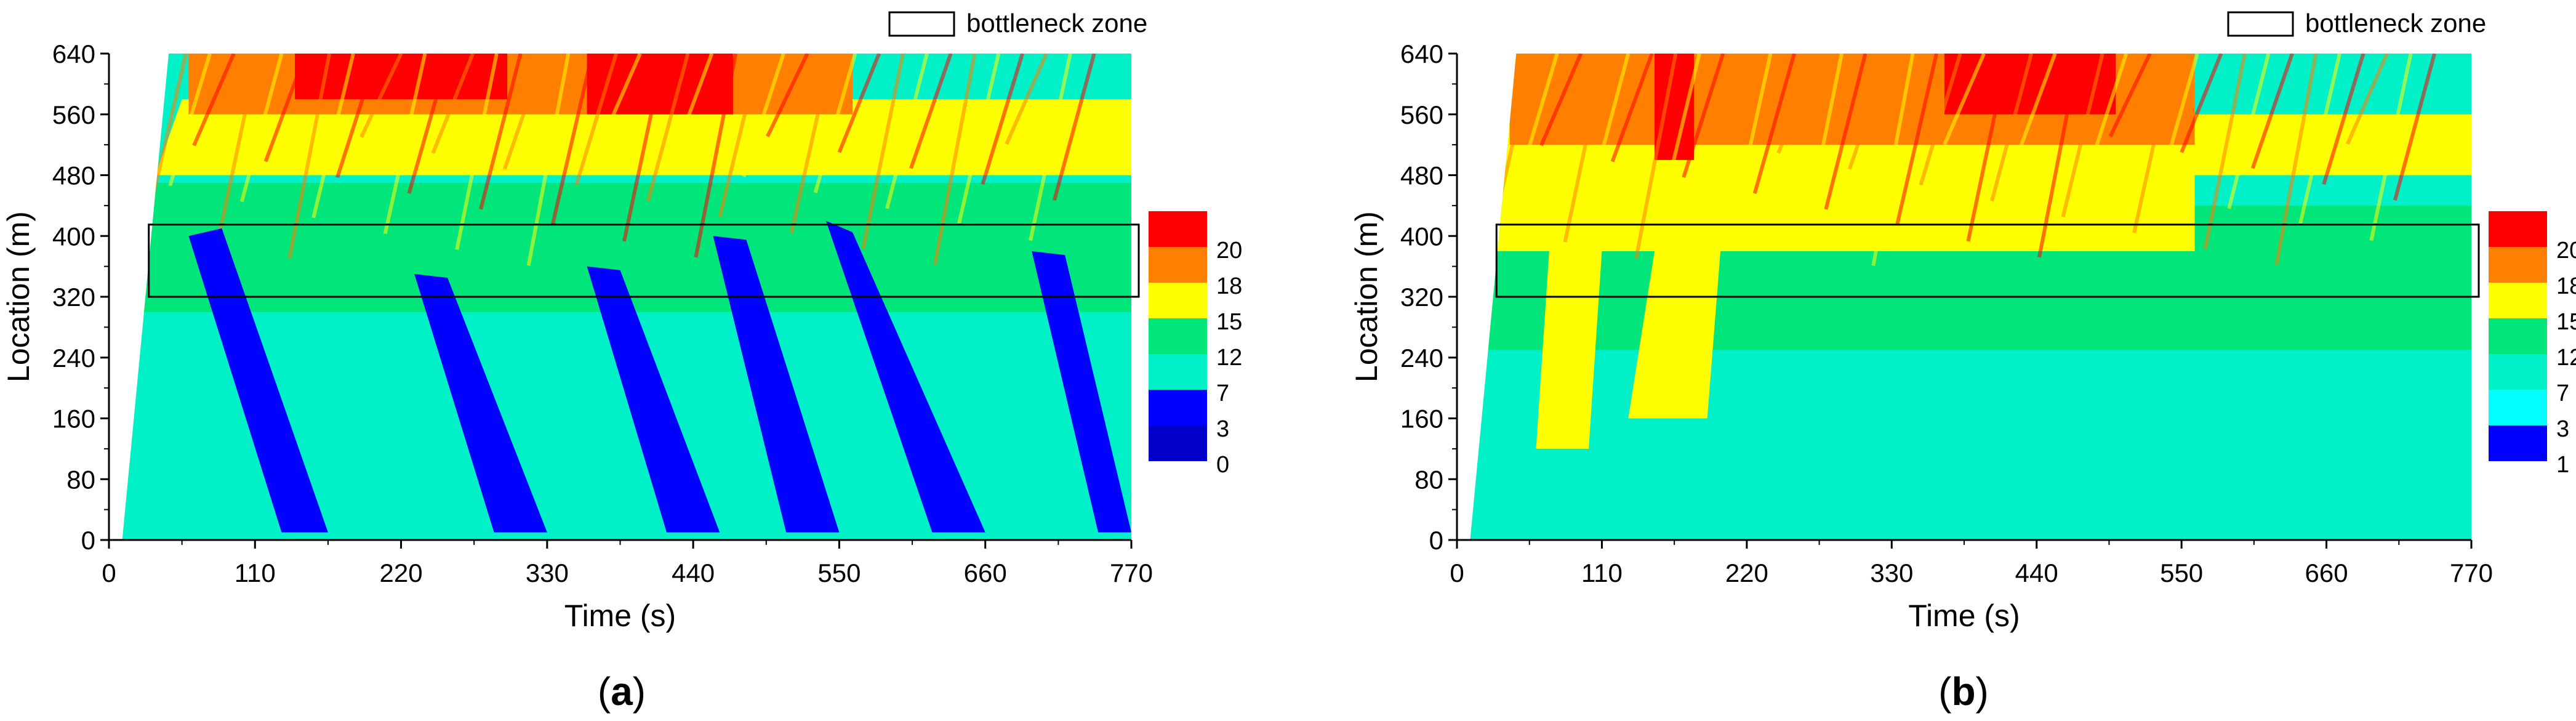  I want to click on x-tick-label-6: 660, so click(2326, 572).